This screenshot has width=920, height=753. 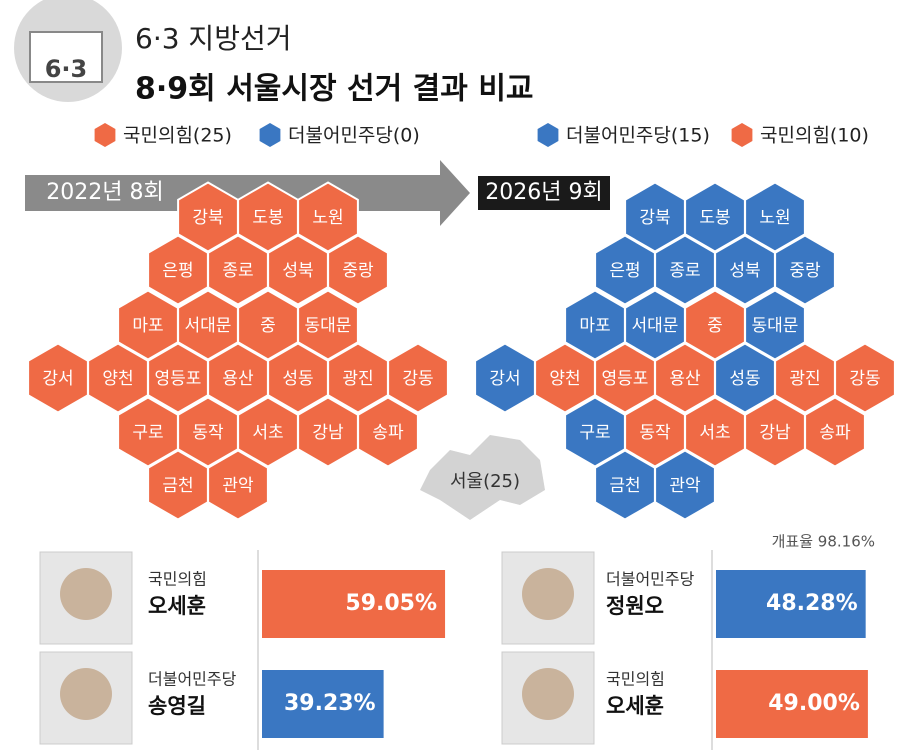 I want to click on result-label: 49.00%, so click(x=814, y=703).